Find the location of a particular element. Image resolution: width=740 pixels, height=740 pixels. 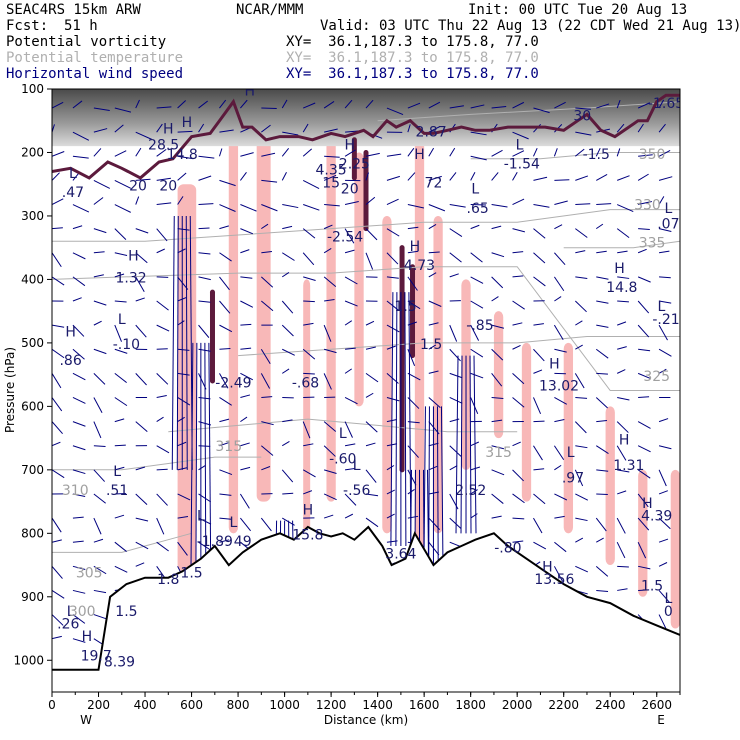

contour-annotation: 28.5 is located at coordinates (163, 145).